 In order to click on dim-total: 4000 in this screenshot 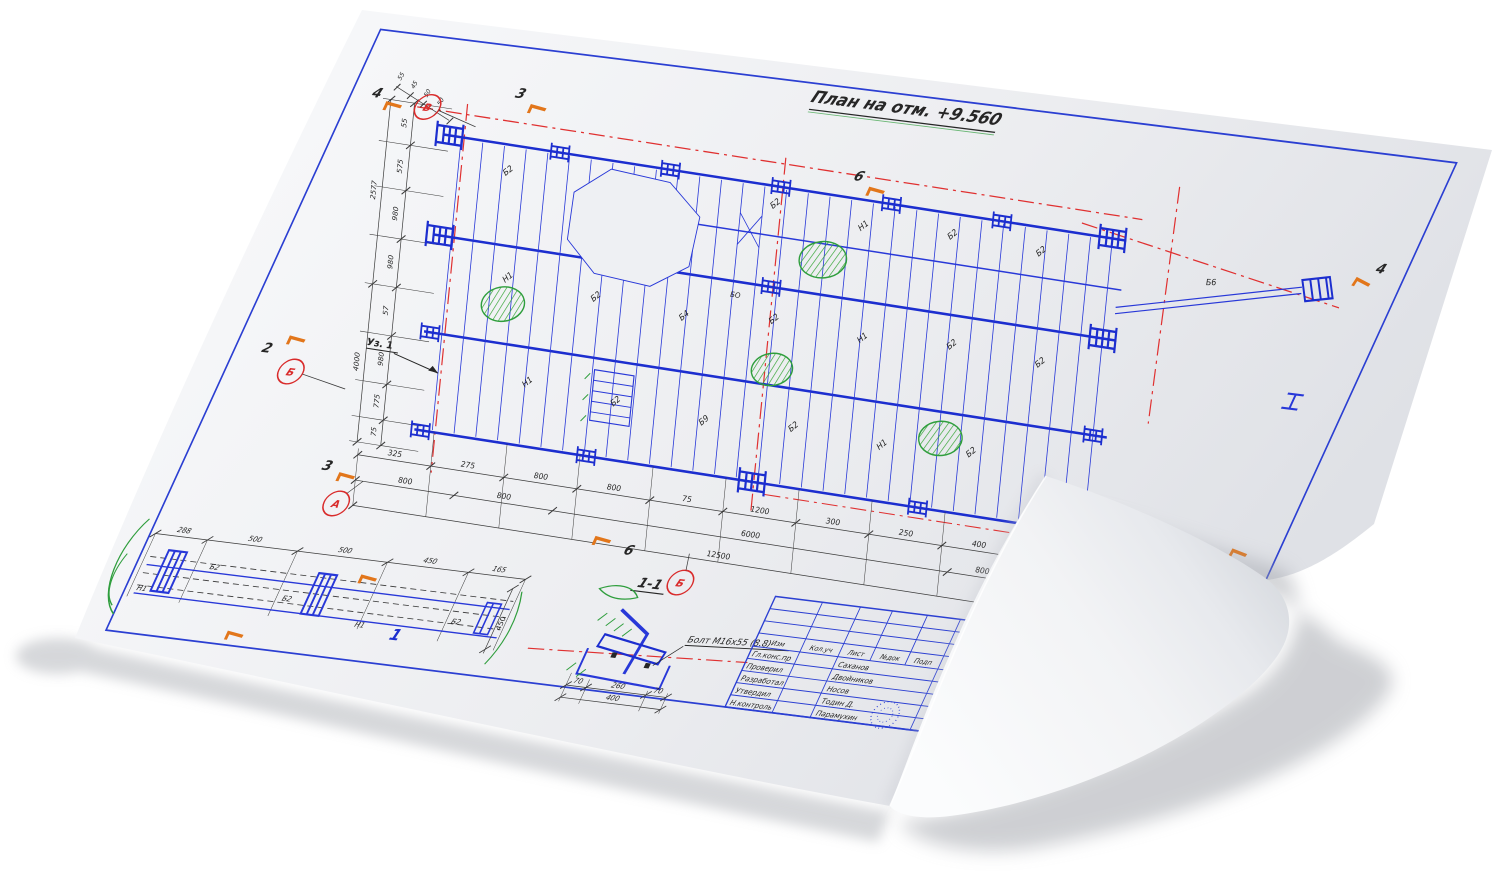, I will do `click(356, 361)`.